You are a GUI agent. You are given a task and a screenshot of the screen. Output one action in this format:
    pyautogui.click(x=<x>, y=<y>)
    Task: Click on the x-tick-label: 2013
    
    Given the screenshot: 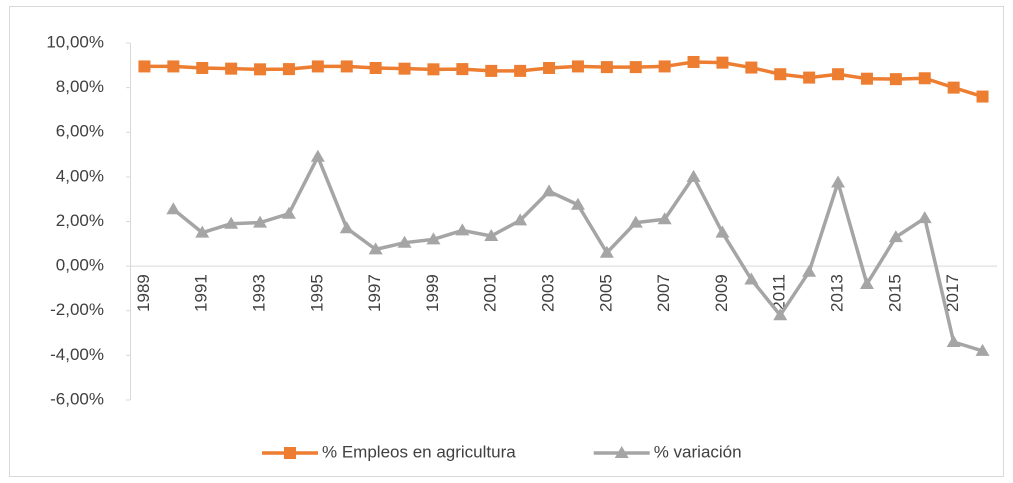 What is the action you would take?
    pyautogui.click(x=837, y=293)
    